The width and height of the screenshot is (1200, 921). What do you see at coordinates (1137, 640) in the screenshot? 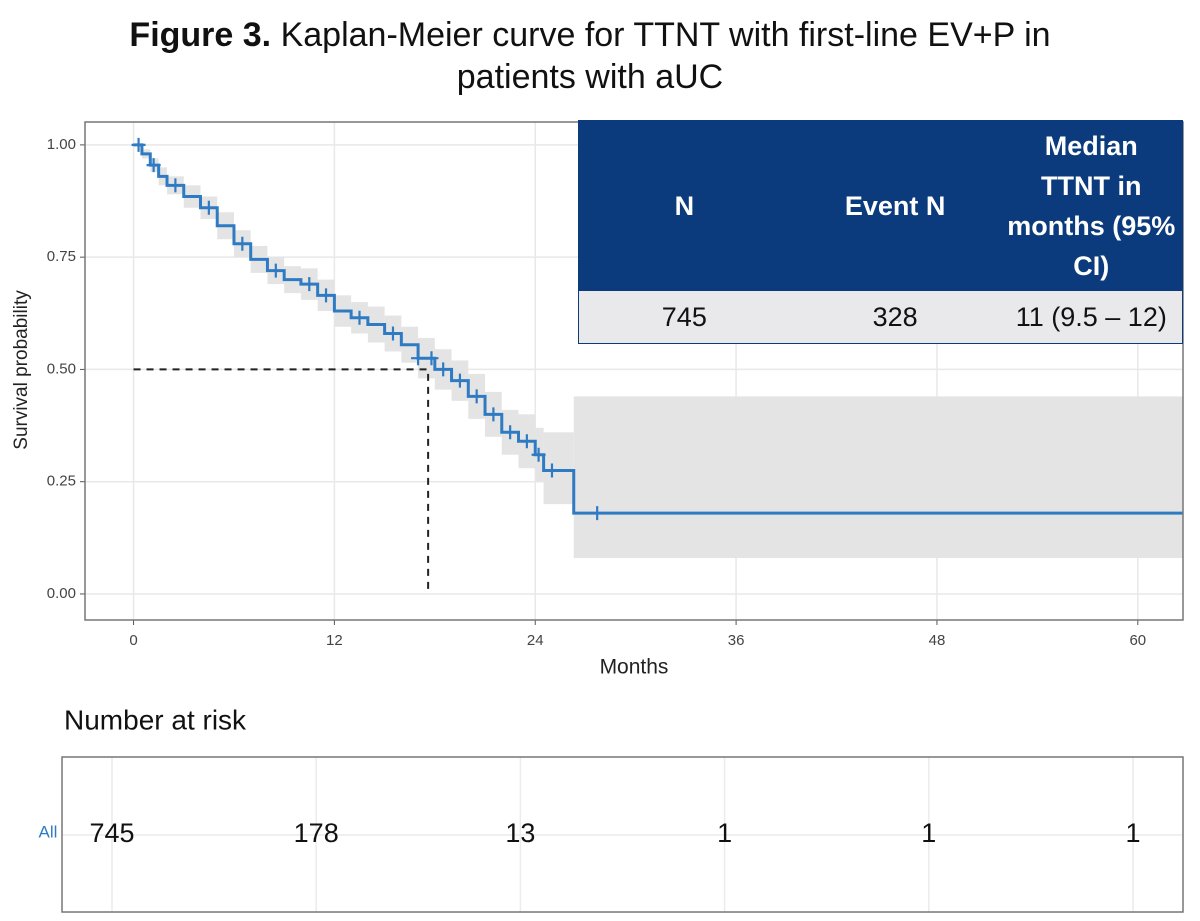
I see `x-tick-label: 60` at bounding box center [1137, 640].